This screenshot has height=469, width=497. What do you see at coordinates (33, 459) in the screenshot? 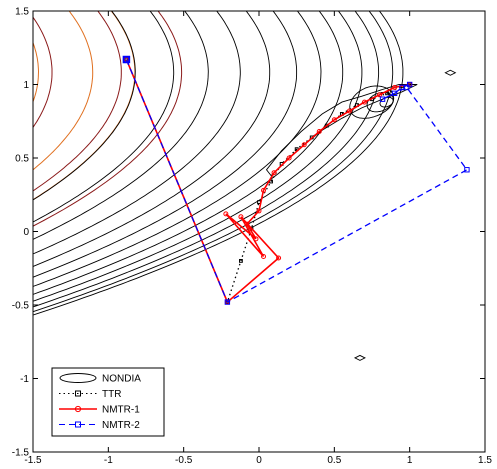
I see `x-tick-label: -1.5` at bounding box center [33, 459].